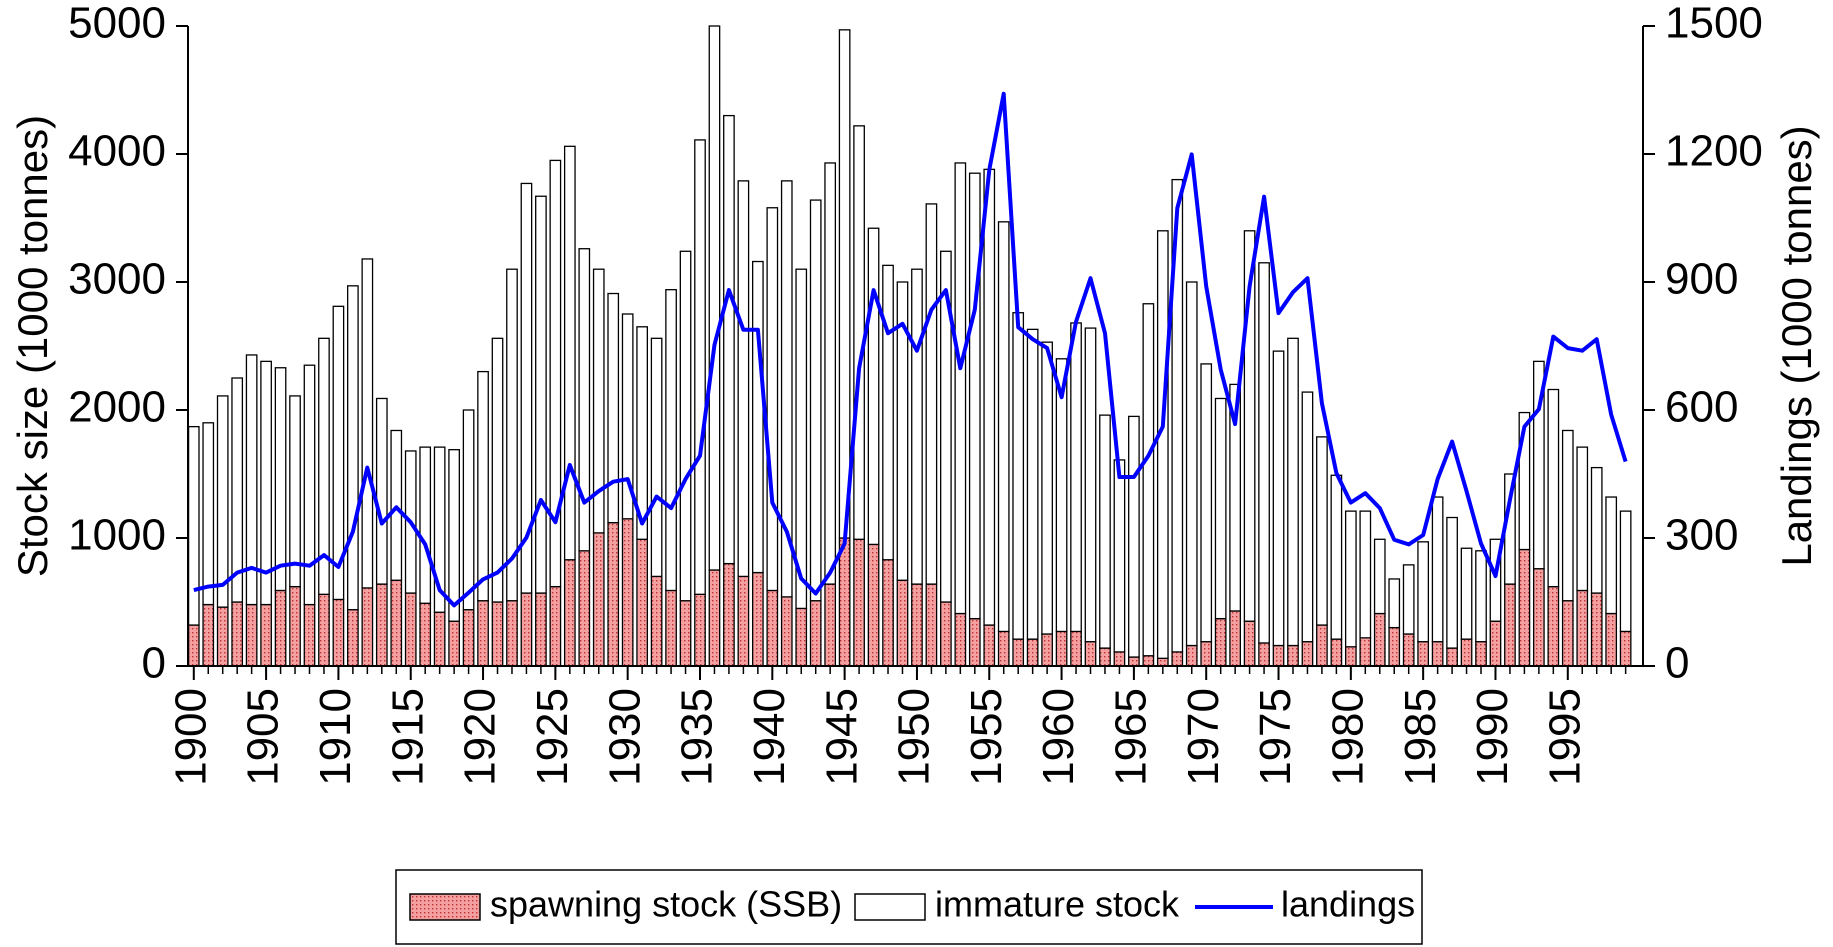  What do you see at coordinates (1677, 663) in the screenshot?
I see `y2-tick-label: 0` at bounding box center [1677, 663].